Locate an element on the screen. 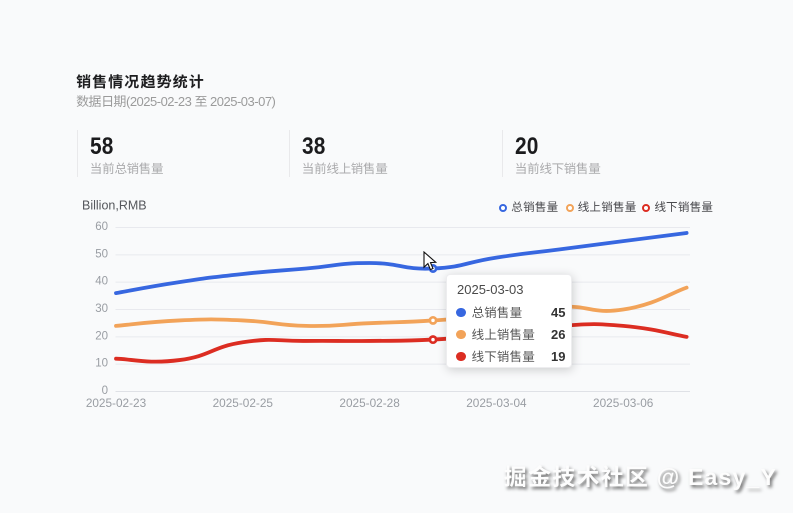 The width and height of the screenshot is (793, 513). tooltip-date: 2025-03-03 is located at coordinates (490, 289).